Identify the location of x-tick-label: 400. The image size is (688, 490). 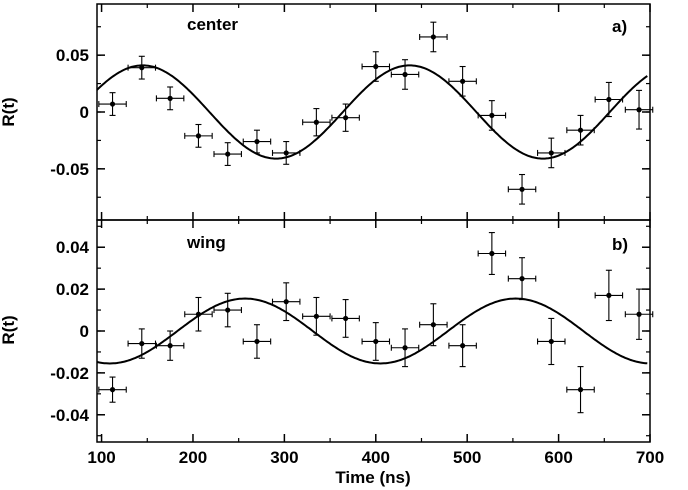
(376, 457).